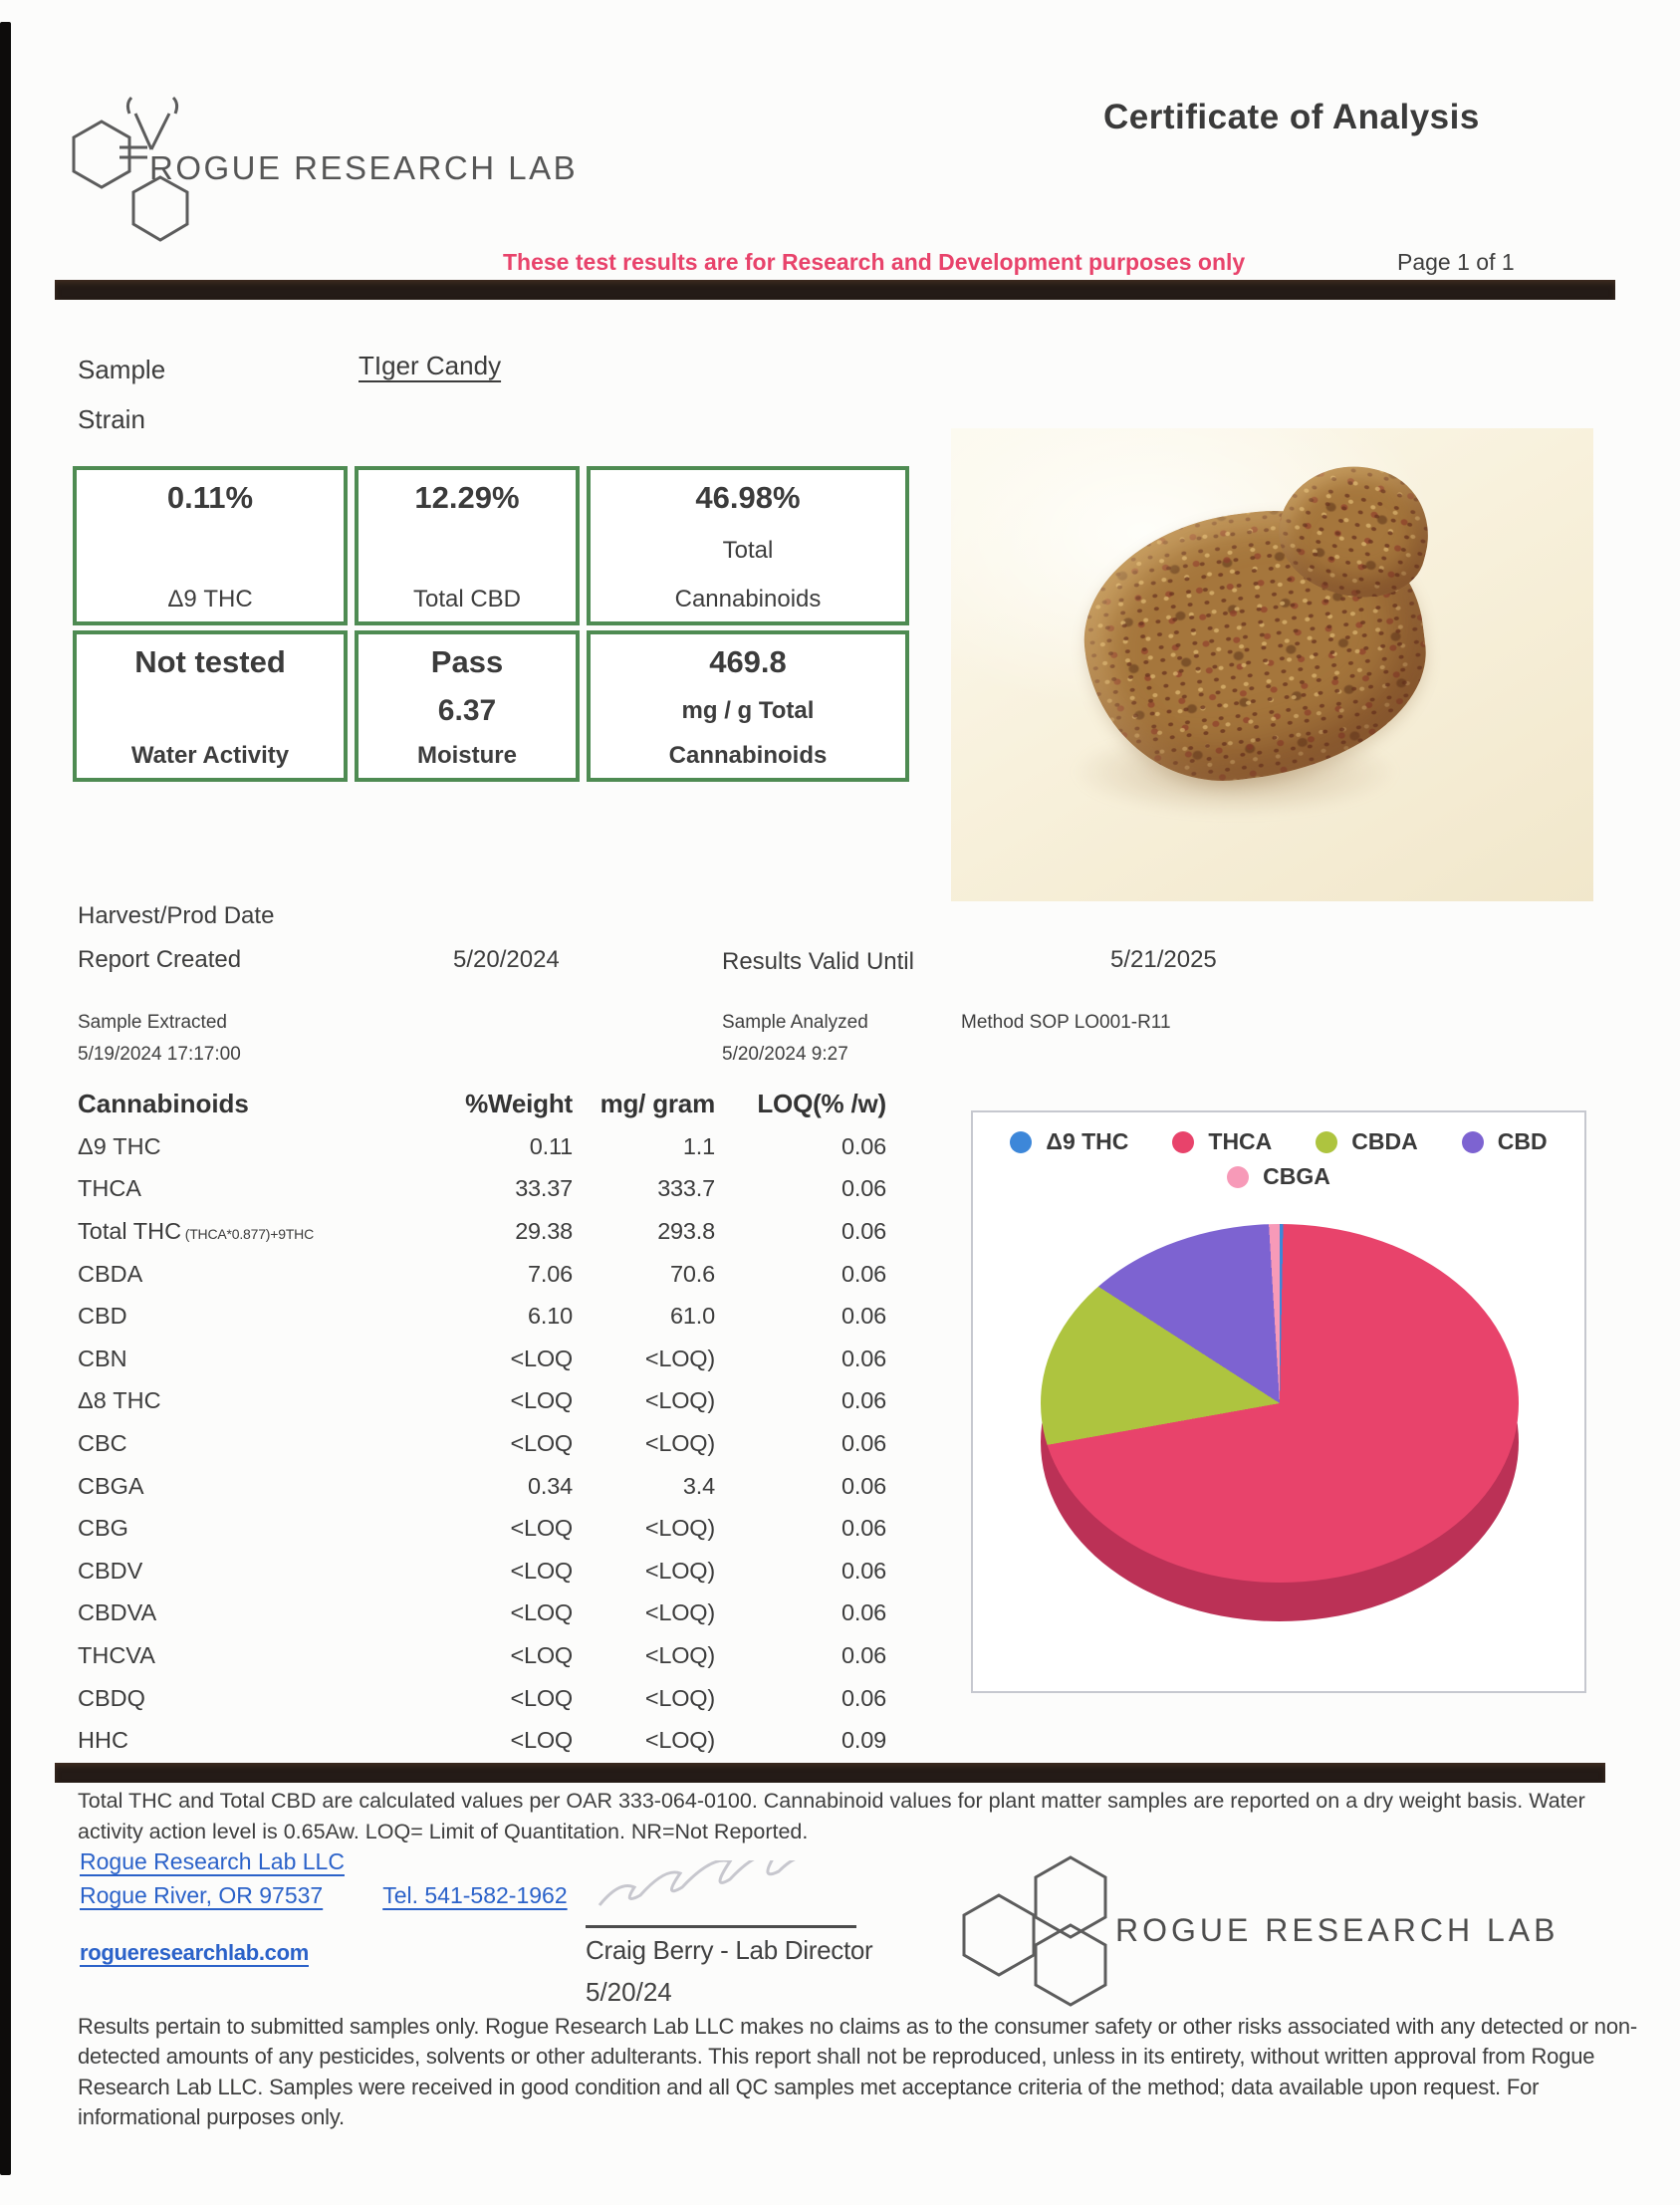  Describe the element at coordinates (5, 1099) in the screenshot. I see `scan-edge-strip` at that location.